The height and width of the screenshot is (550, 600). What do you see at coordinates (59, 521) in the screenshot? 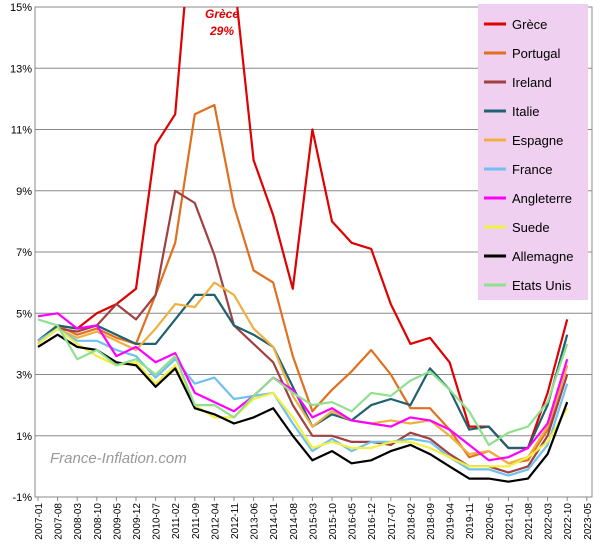
I see `x-tick-label: 2007-08` at bounding box center [59, 521].